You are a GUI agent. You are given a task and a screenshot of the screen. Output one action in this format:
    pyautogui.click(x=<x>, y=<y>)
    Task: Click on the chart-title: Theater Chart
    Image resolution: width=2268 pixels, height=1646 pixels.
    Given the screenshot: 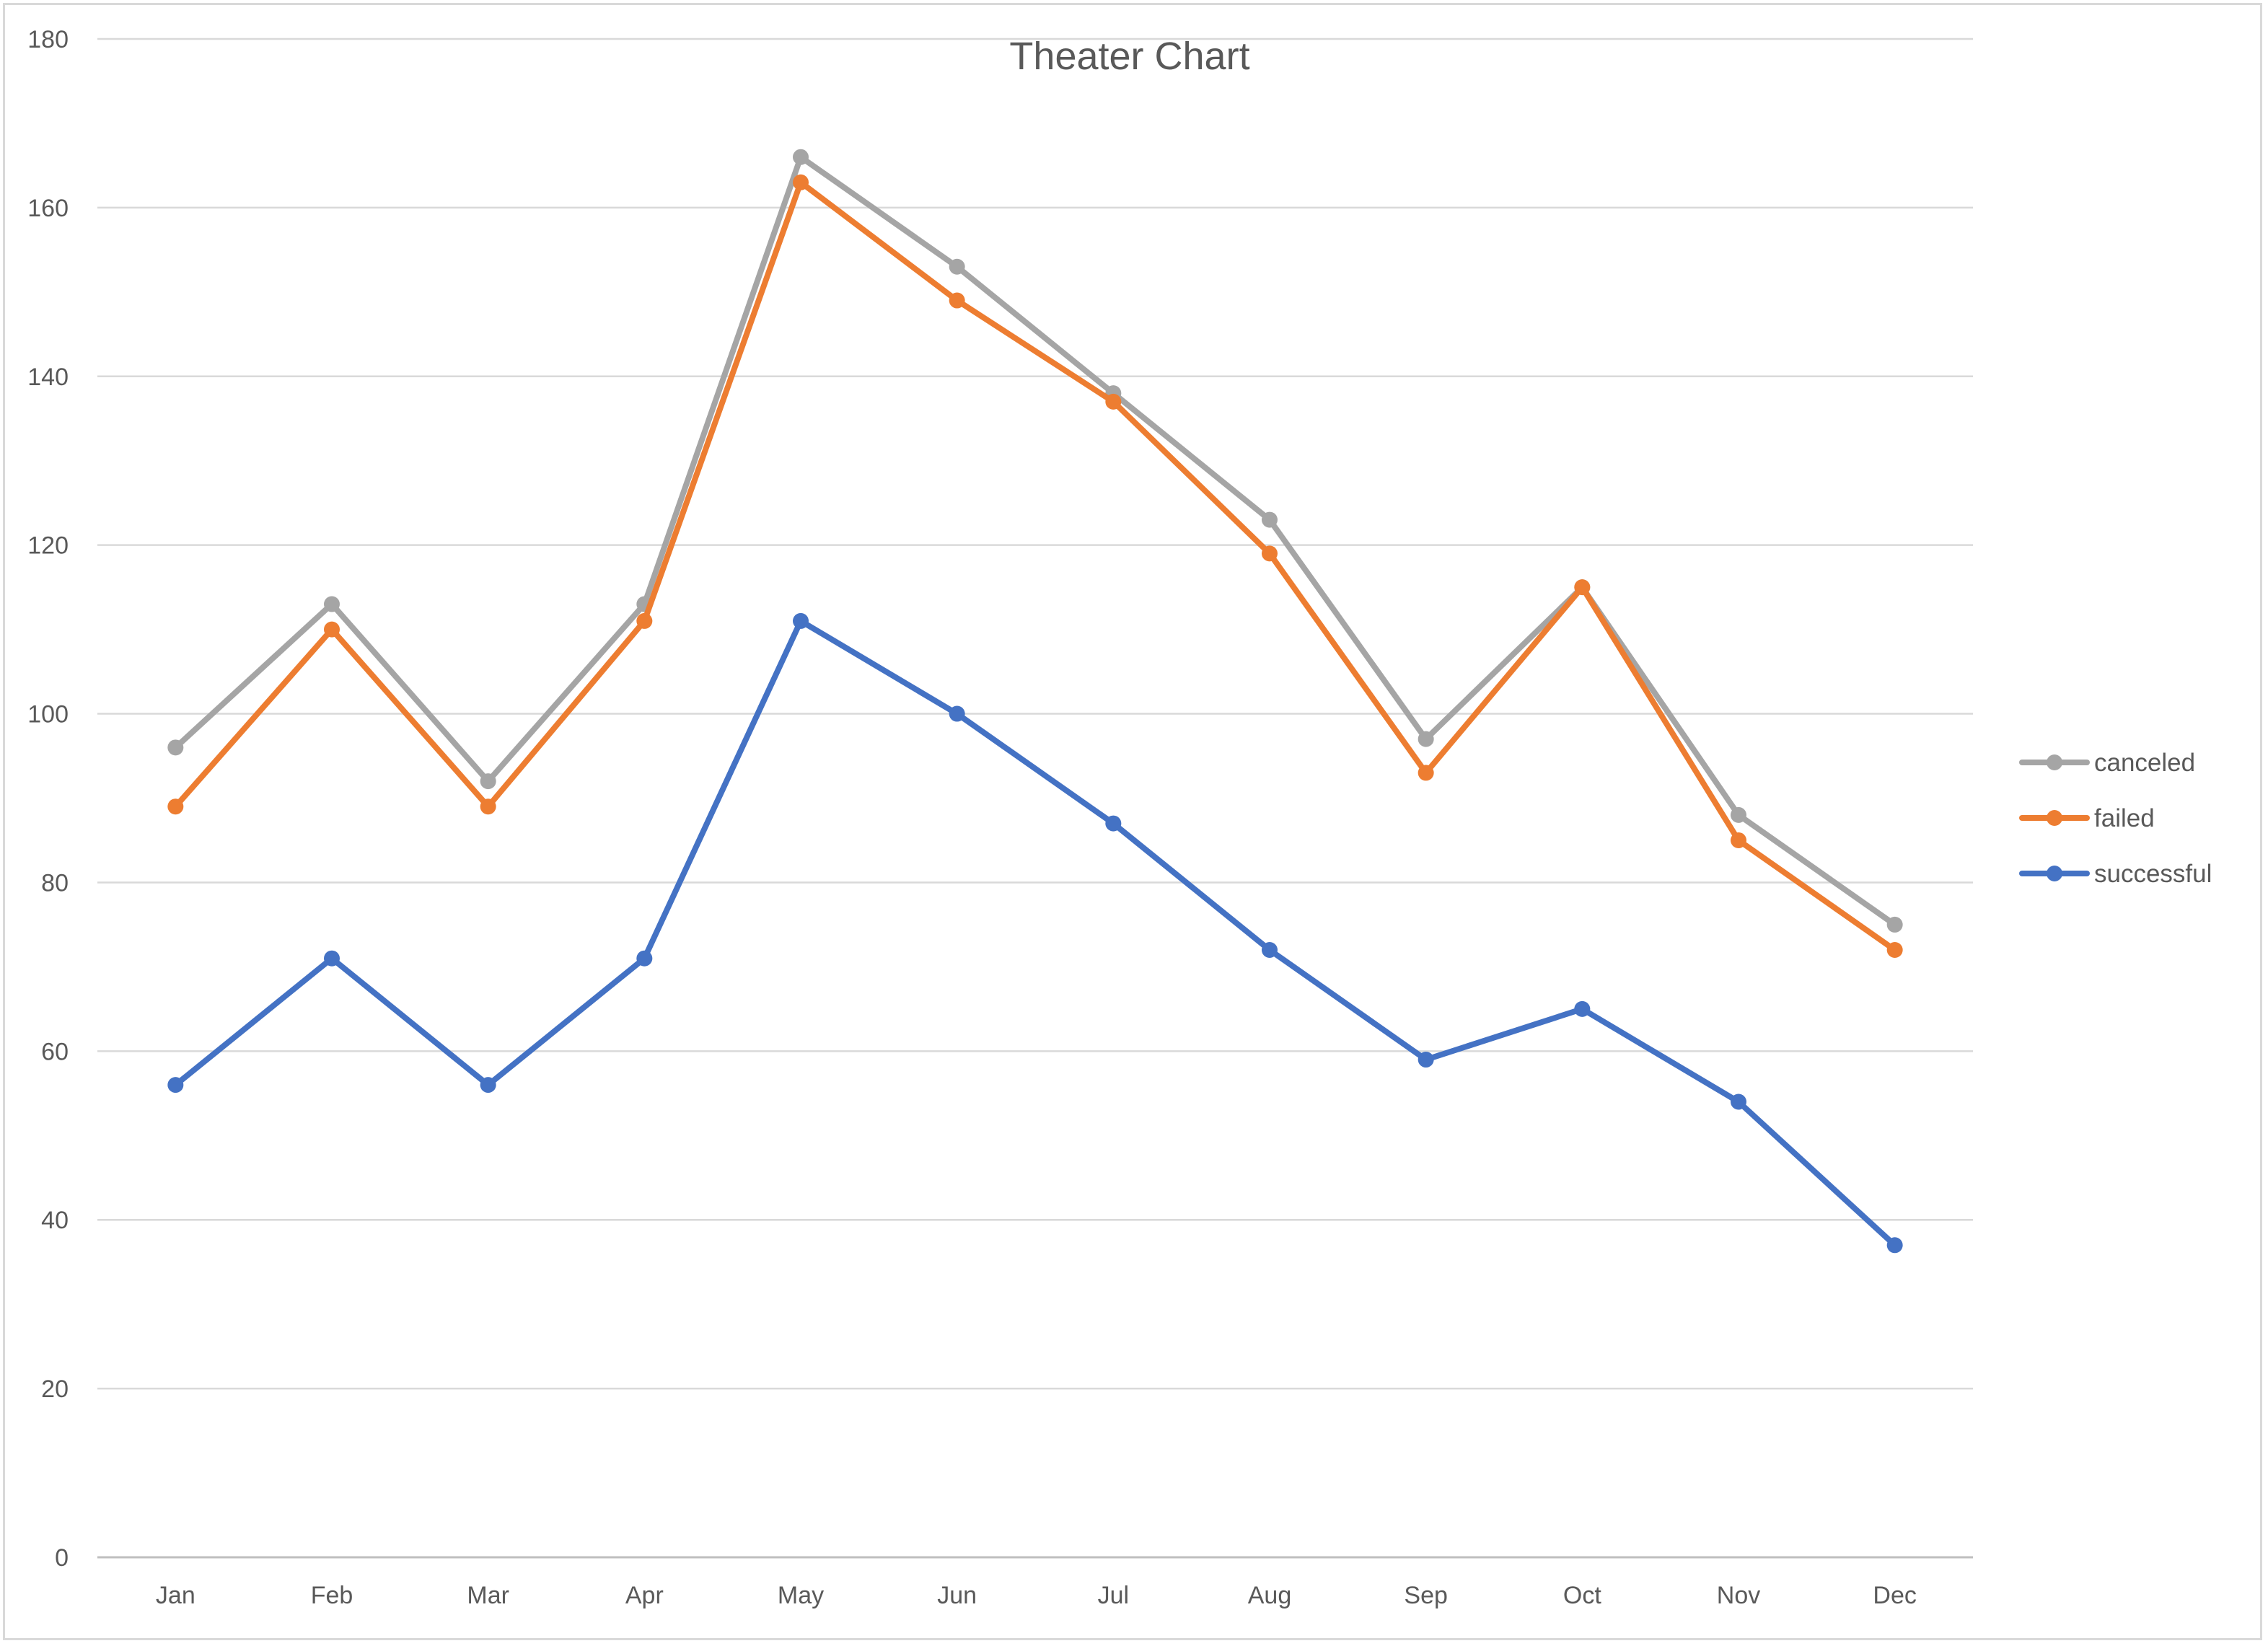 What is the action you would take?
    pyautogui.click(x=1129, y=56)
    